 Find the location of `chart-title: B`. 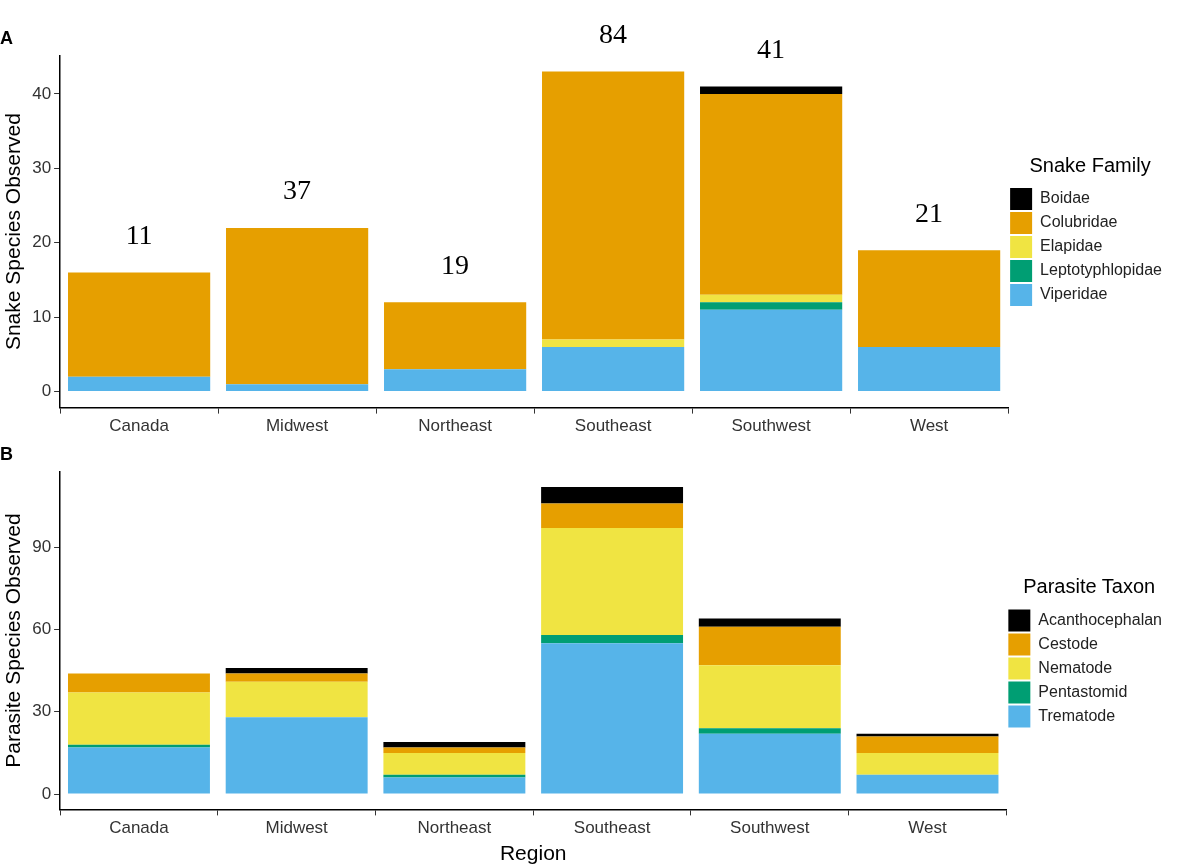

chart-title: B is located at coordinates (6, 453).